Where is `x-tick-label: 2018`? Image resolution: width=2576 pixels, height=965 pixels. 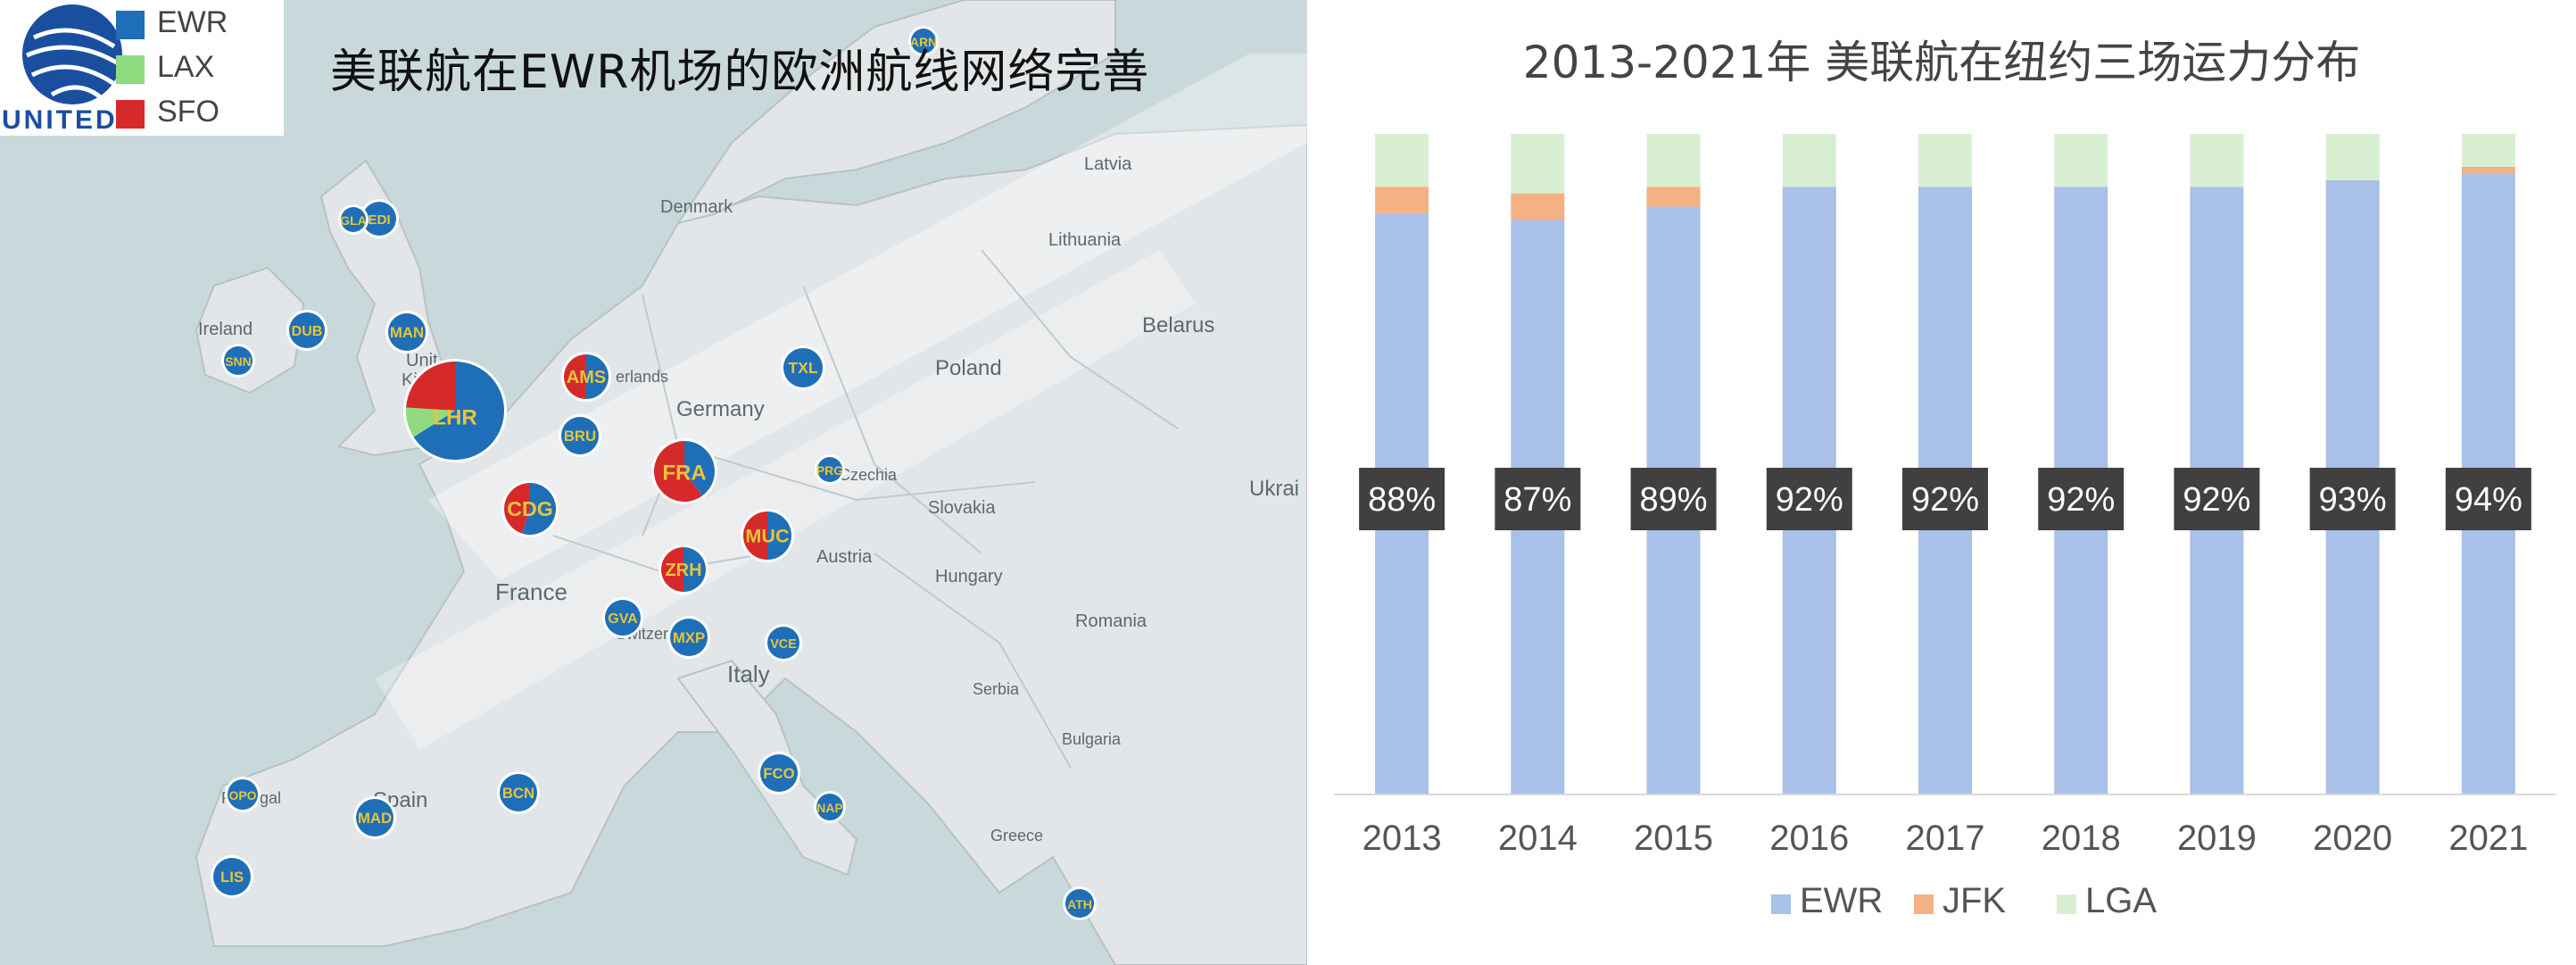 x-tick-label: 2018 is located at coordinates (2081, 839).